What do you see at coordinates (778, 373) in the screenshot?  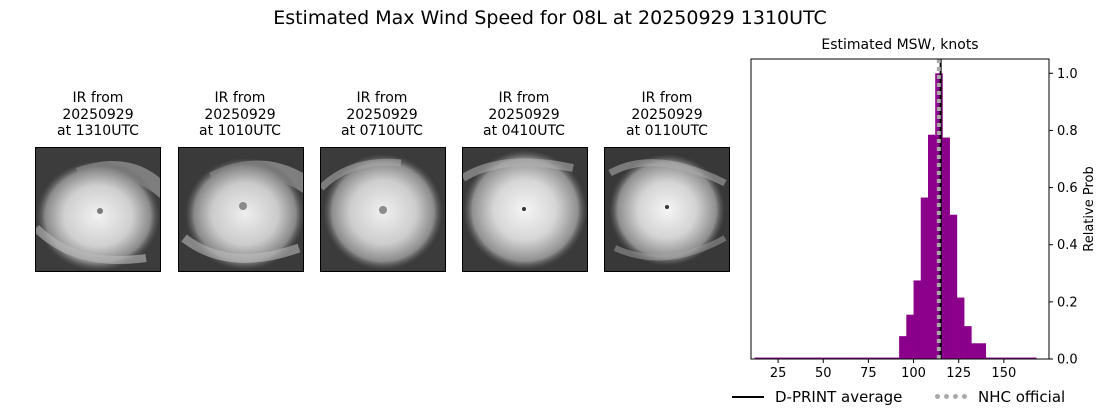 I see `x-tick-label: 25` at bounding box center [778, 373].